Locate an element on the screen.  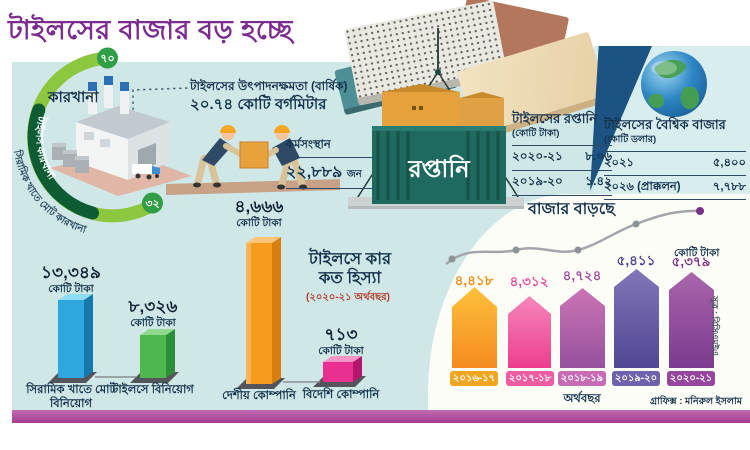
page-title: টাইলসের বাজার বড় হচ্ছে is located at coordinates (150, 30).